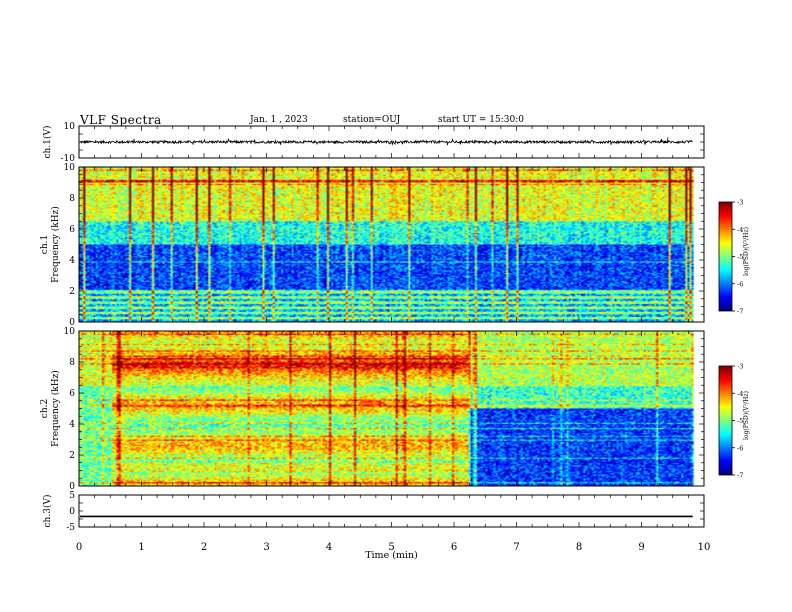  Describe the element at coordinates (641, 547) in the screenshot. I see `x-tick-label: 9` at that location.